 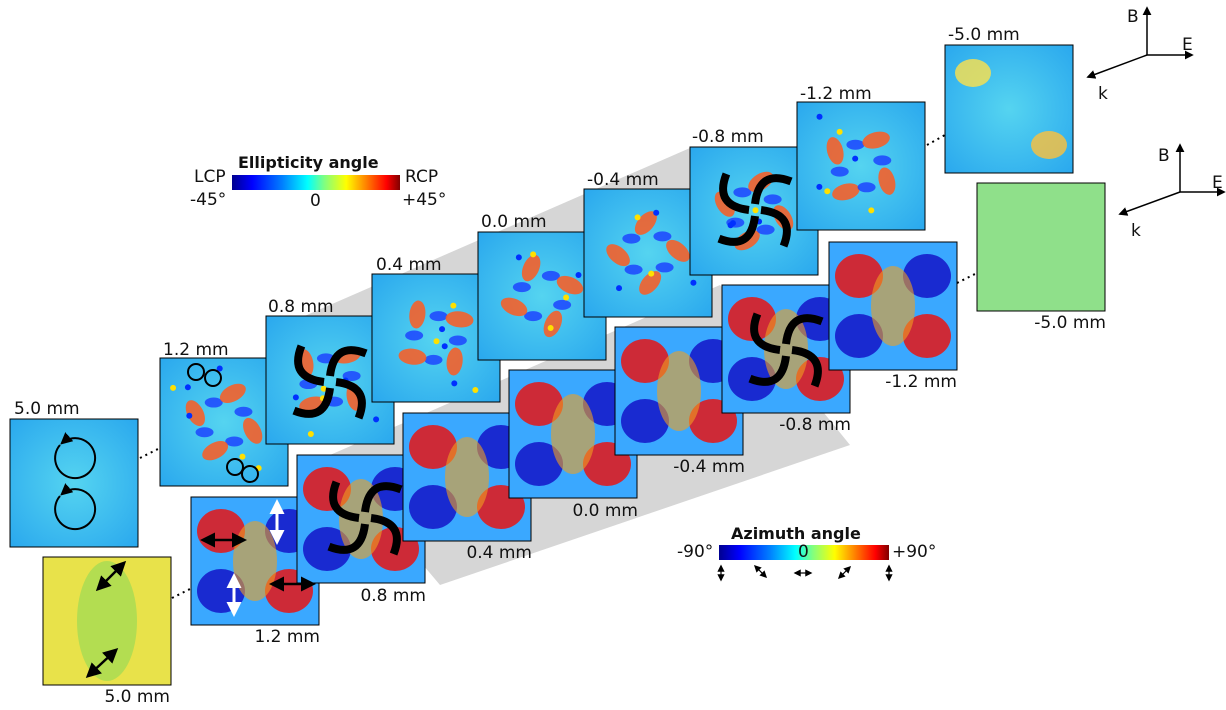 I want to click on leader-ellip-right, so click(x=936, y=140).